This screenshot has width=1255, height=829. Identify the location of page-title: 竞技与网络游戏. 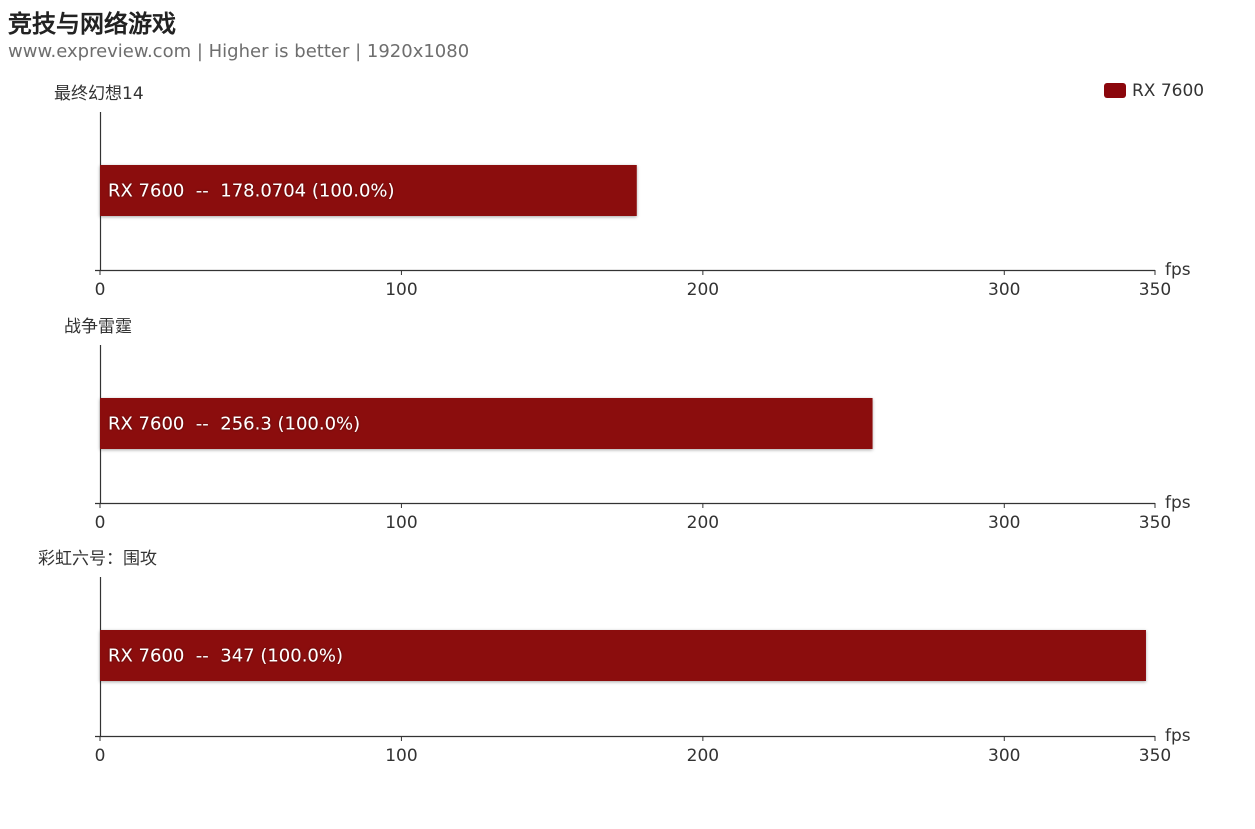
(92, 24).